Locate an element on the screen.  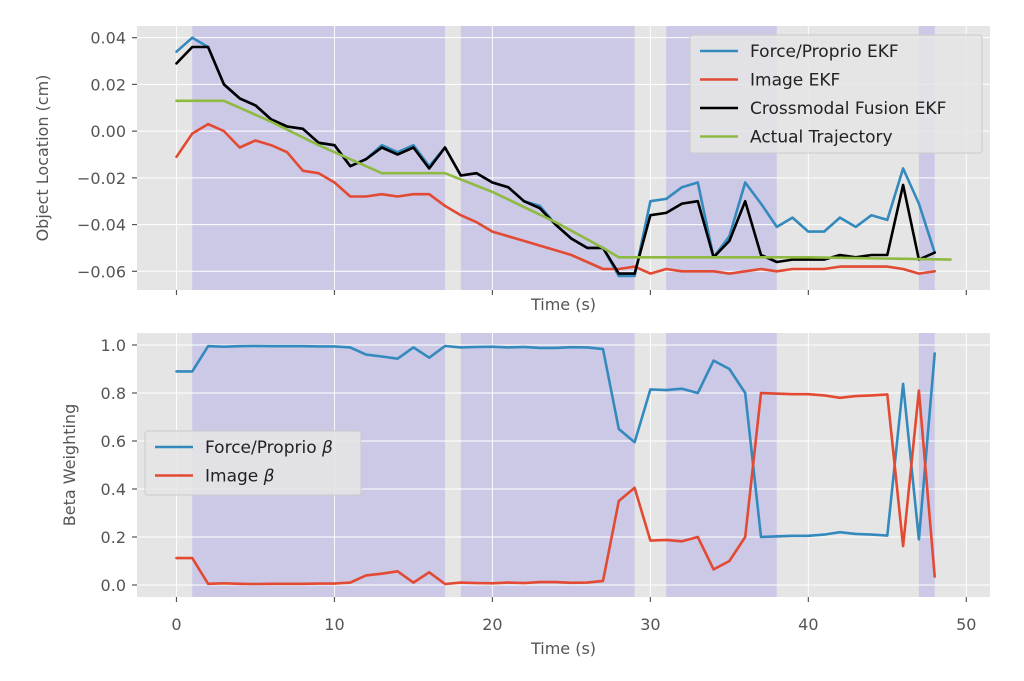
y-axis-label: Beta Weighting is located at coordinates (69, 465).